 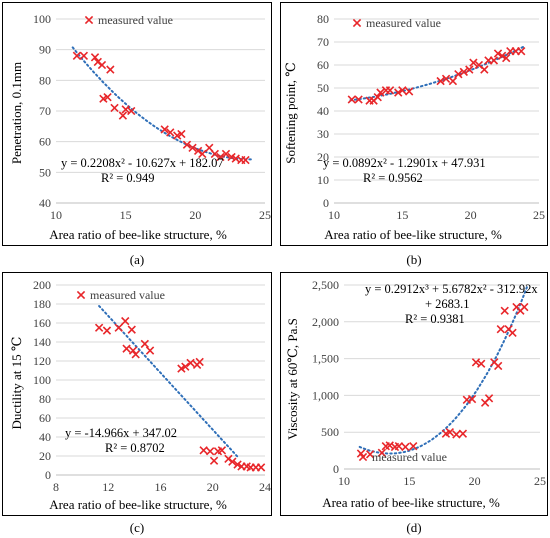 What do you see at coordinates (325, 322) in the screenshot?
I see `y-tick-label: 2,000` at bounding box center [325, 322].